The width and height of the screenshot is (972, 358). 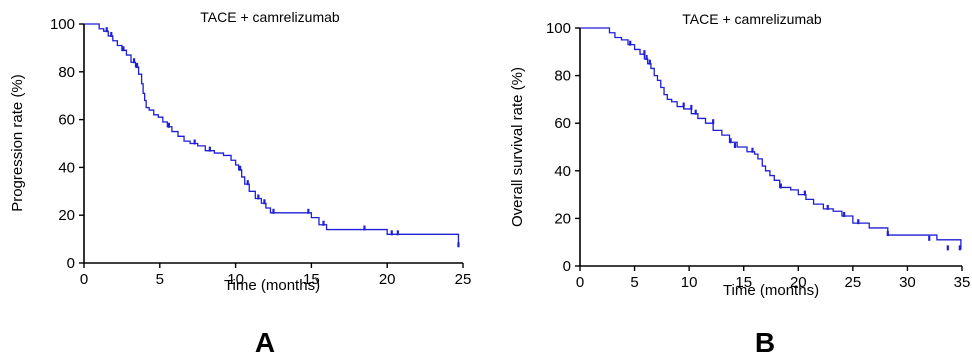 What do you see at coordinates (276, 275) in the screenshot?
I see `x-ticks: 0 5 10 15 20 25` at bounding box center [276, 275].